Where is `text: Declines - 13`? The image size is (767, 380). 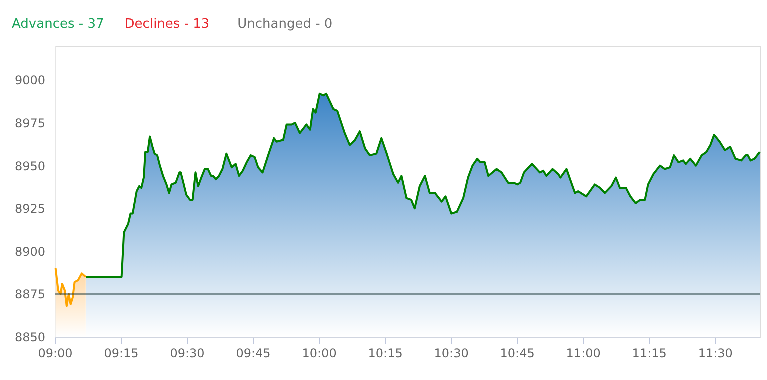
text: Declines - 13 is located at coordinates (167, 24).